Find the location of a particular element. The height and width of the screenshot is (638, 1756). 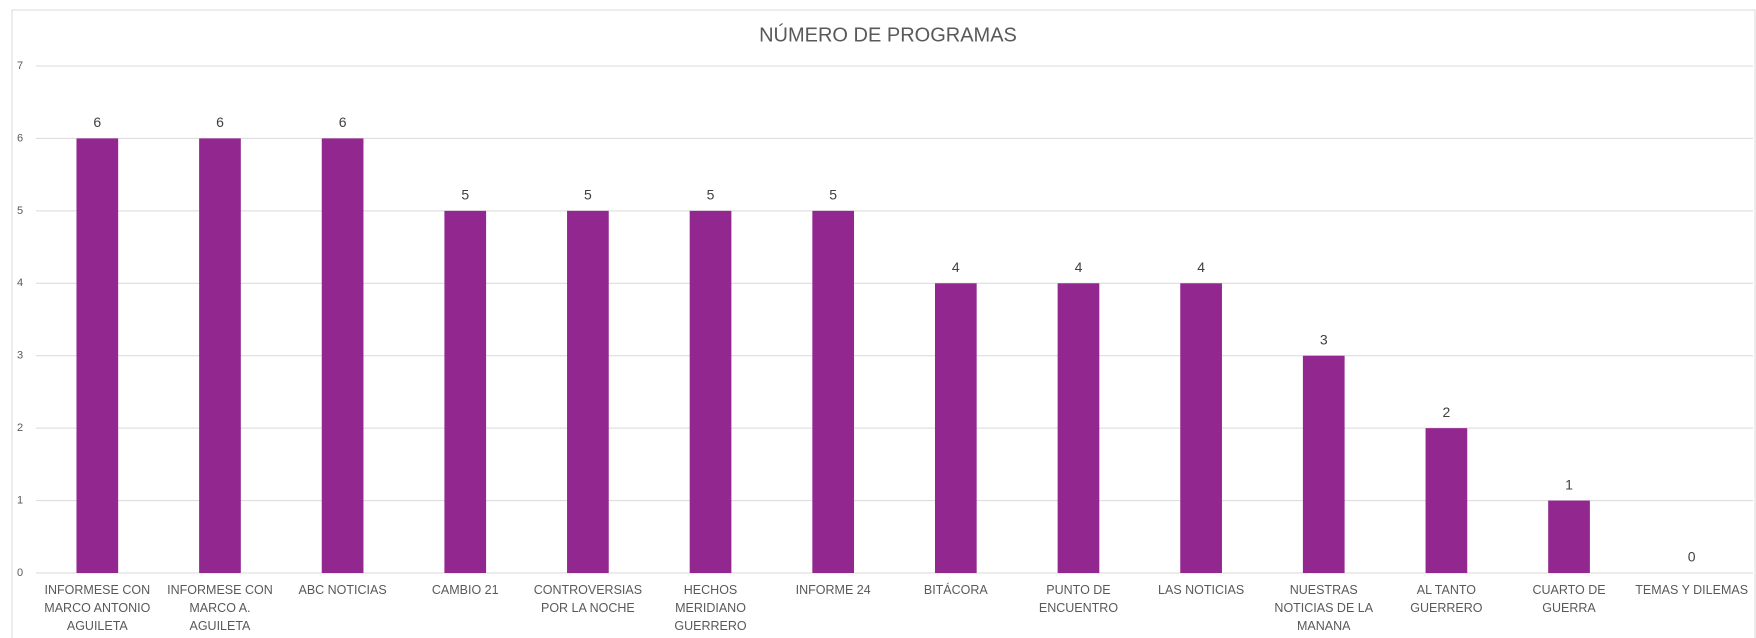

x-tick-label: LAS NOTICIAS is located at coordinates (1201, 590).